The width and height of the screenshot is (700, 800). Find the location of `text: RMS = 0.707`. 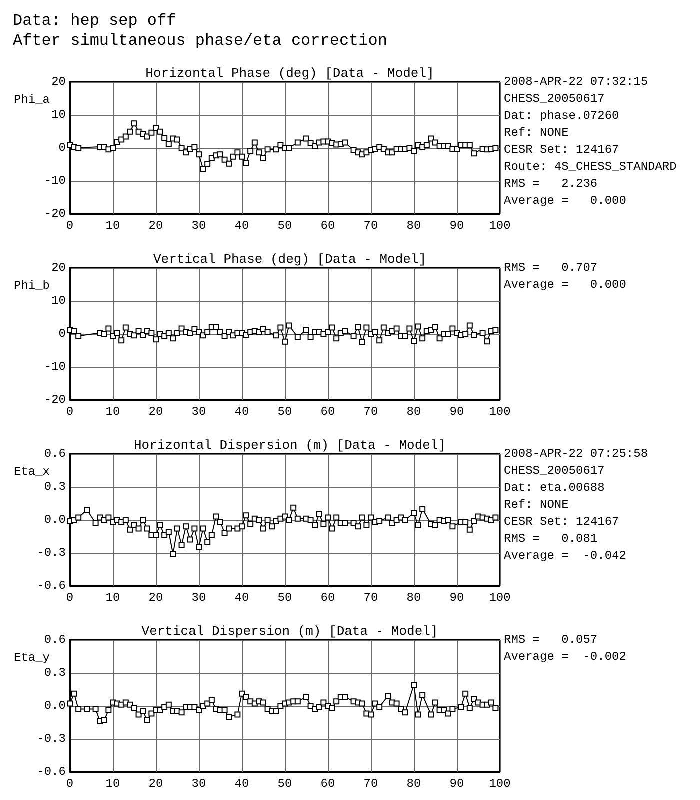

text: RMS = 0.707 is located at coordinates (551, 268).